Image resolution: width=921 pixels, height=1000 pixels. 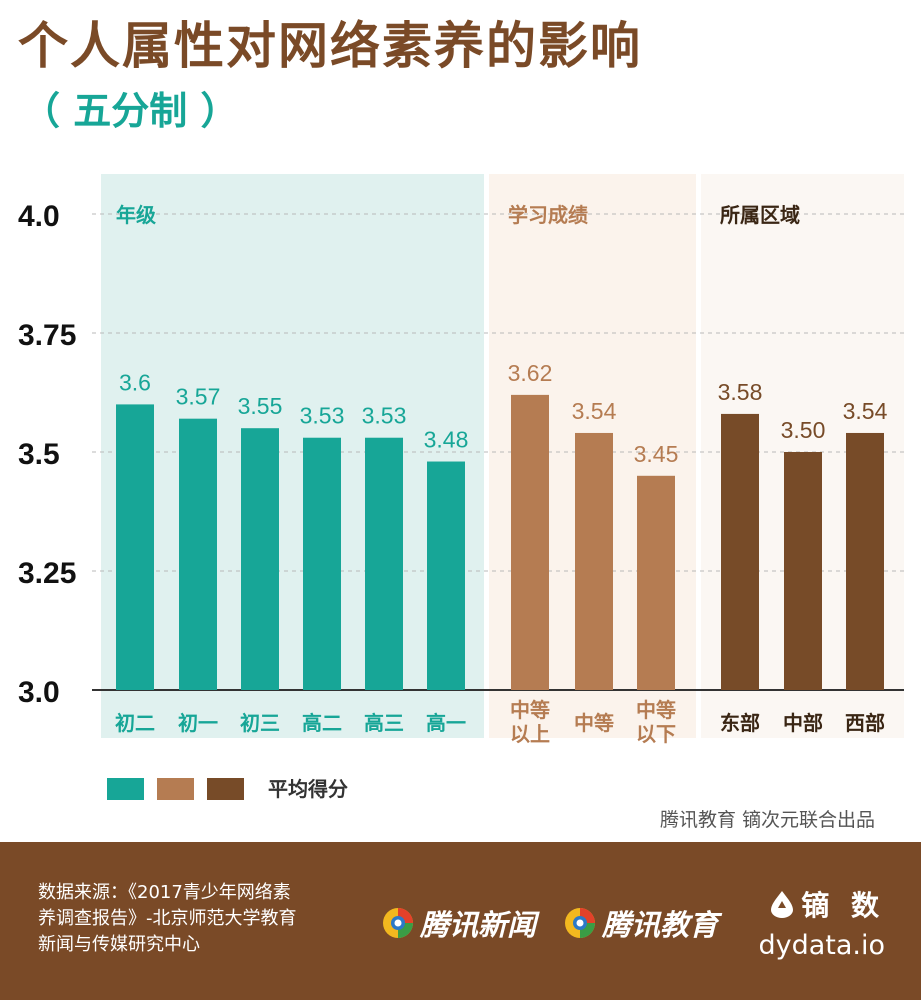 What do you see at coordinates (760, 215) in the screenshot?
I see `group-title: 所属区域` at bounding box center [760, 215].